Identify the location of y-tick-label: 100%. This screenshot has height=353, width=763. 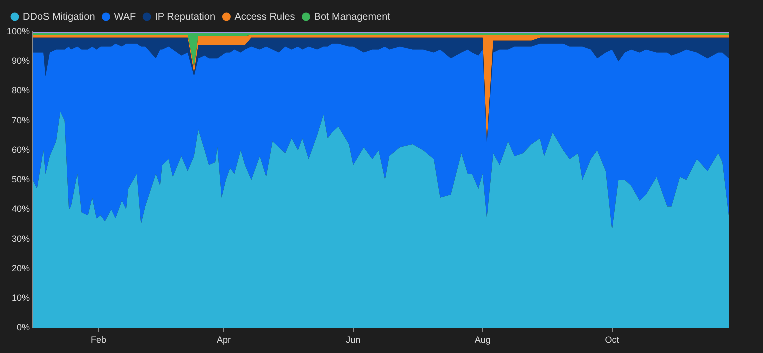
(18, 31).